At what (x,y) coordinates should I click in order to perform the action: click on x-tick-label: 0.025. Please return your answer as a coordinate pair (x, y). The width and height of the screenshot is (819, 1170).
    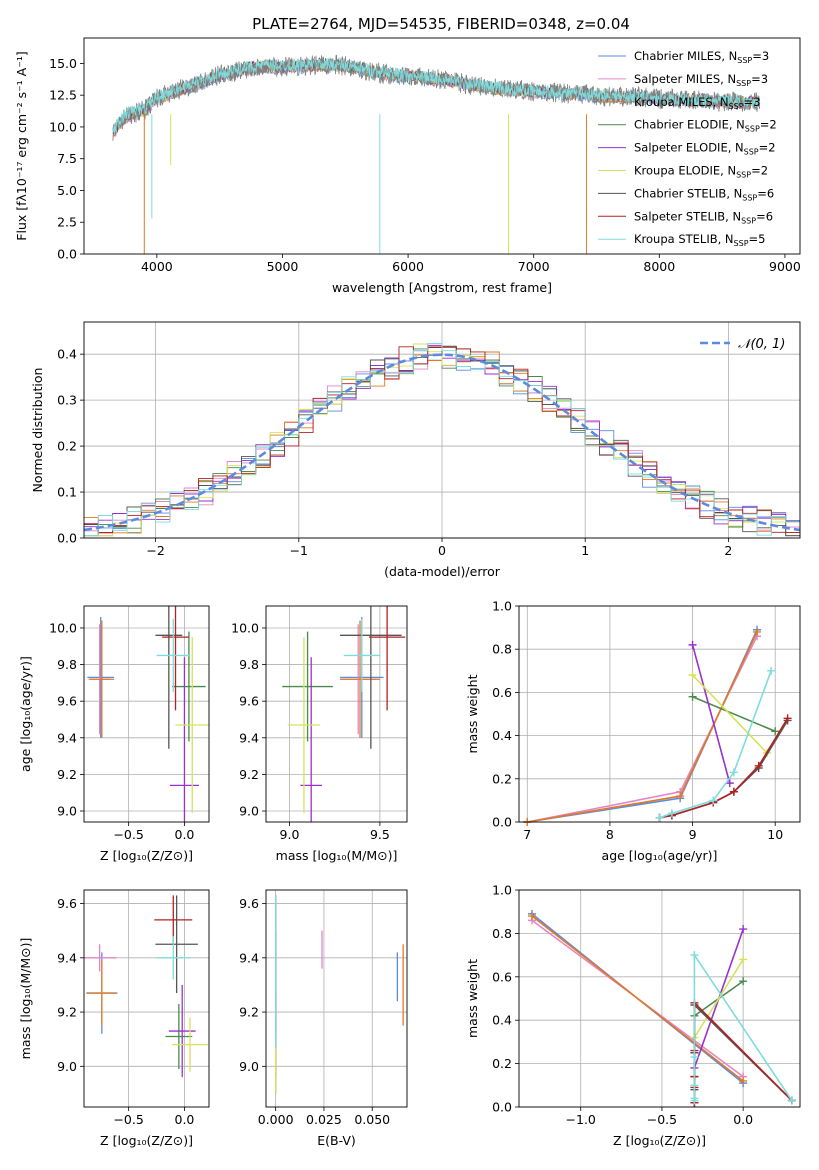
    Looking at the image, I should click on (324, 1119).